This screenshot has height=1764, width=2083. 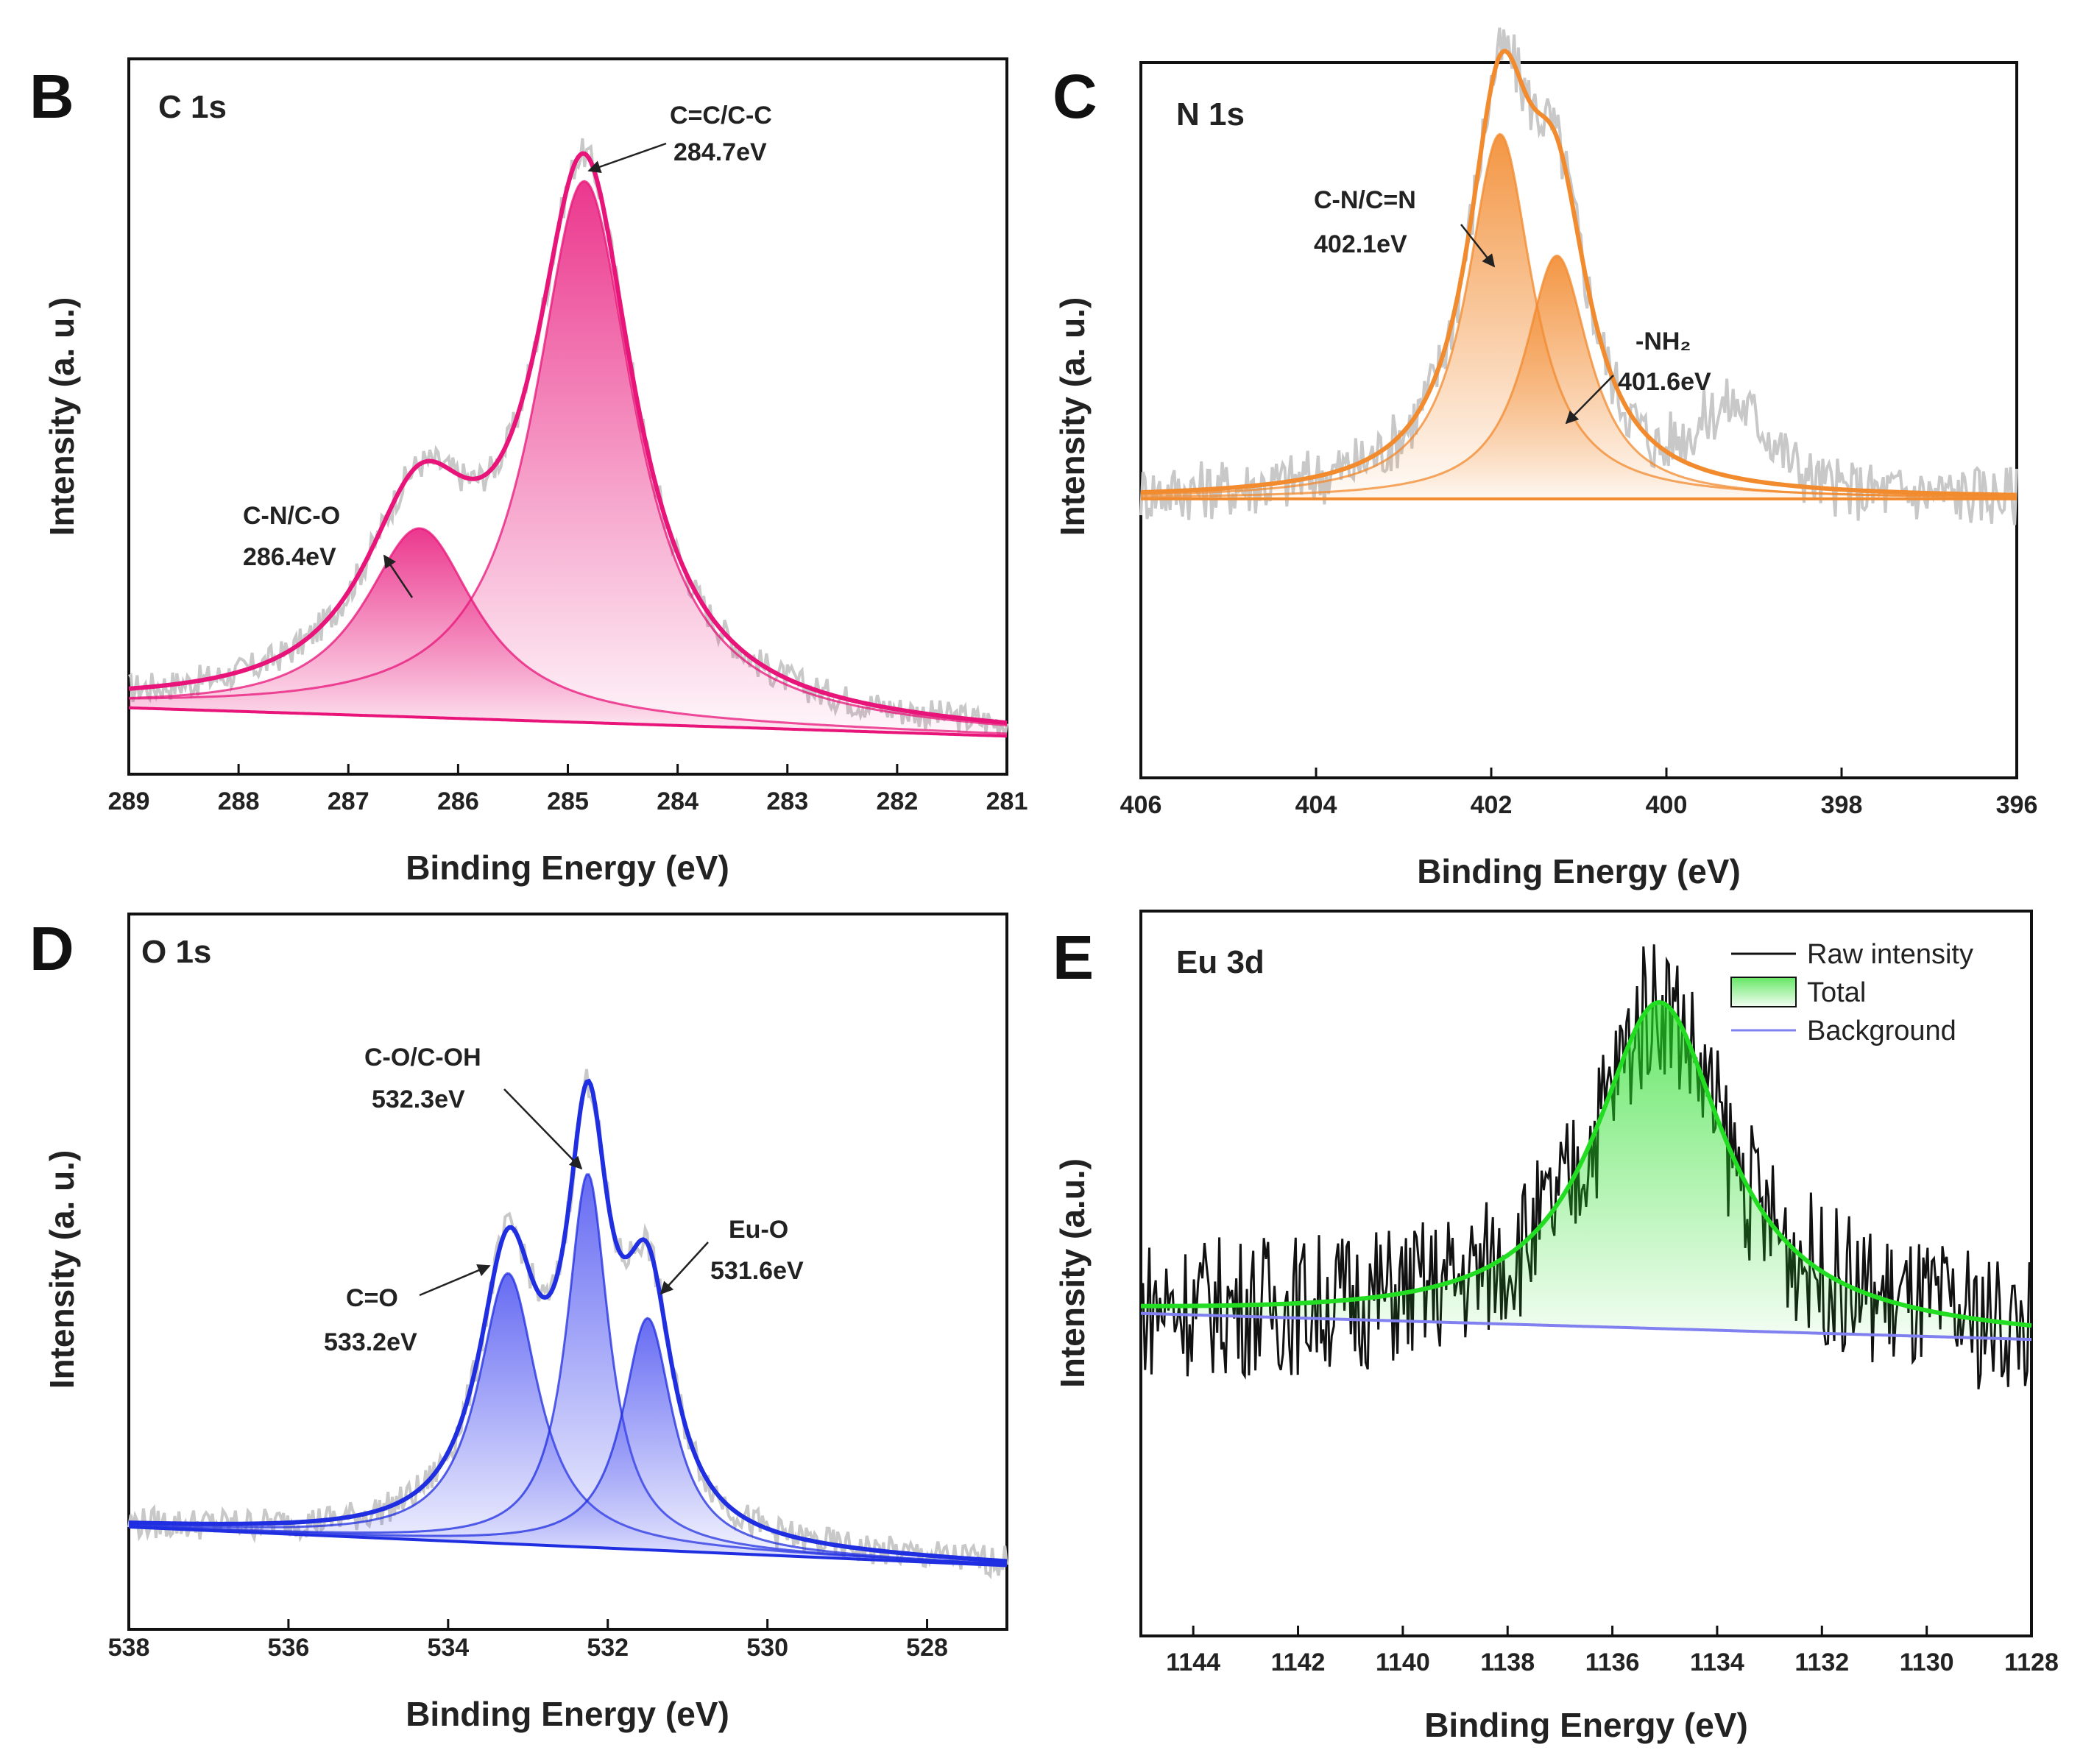 What do you see at coordinates (767, 1648) in the screenshot?
I see `x-tick-label: 530` at bounding box center [767, 1648].